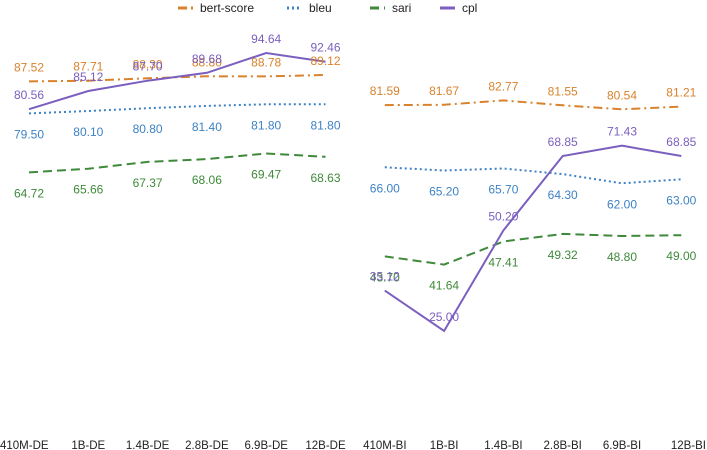 This screenshot has width=707, height=450. I want to click on data-label-sari-6.9b-de: 69.47, so click(266, 175).